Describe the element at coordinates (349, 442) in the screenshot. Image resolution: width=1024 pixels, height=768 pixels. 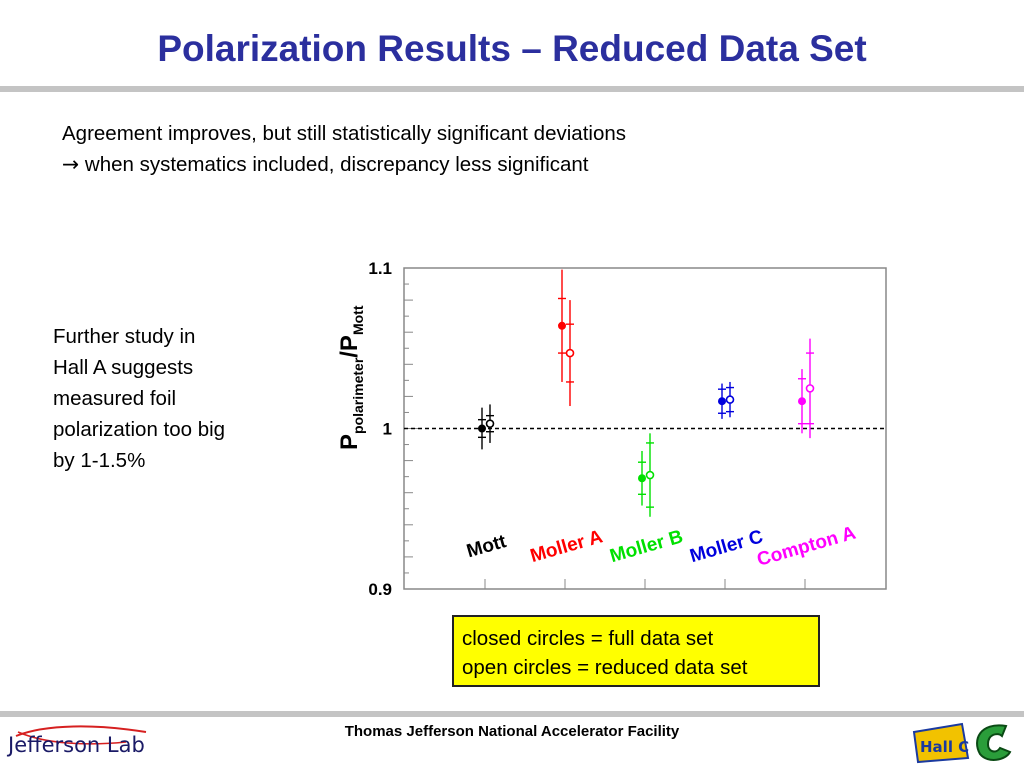
I see `y-axis-label-main: P` at that location.